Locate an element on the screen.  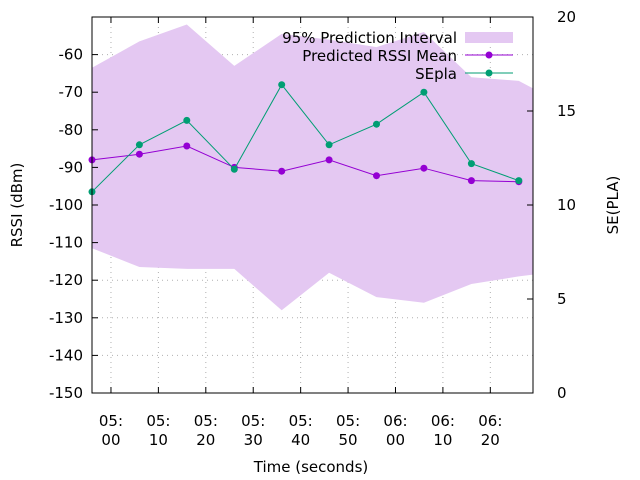
y-tick-label: -70 is located at coordinates (71, 92).